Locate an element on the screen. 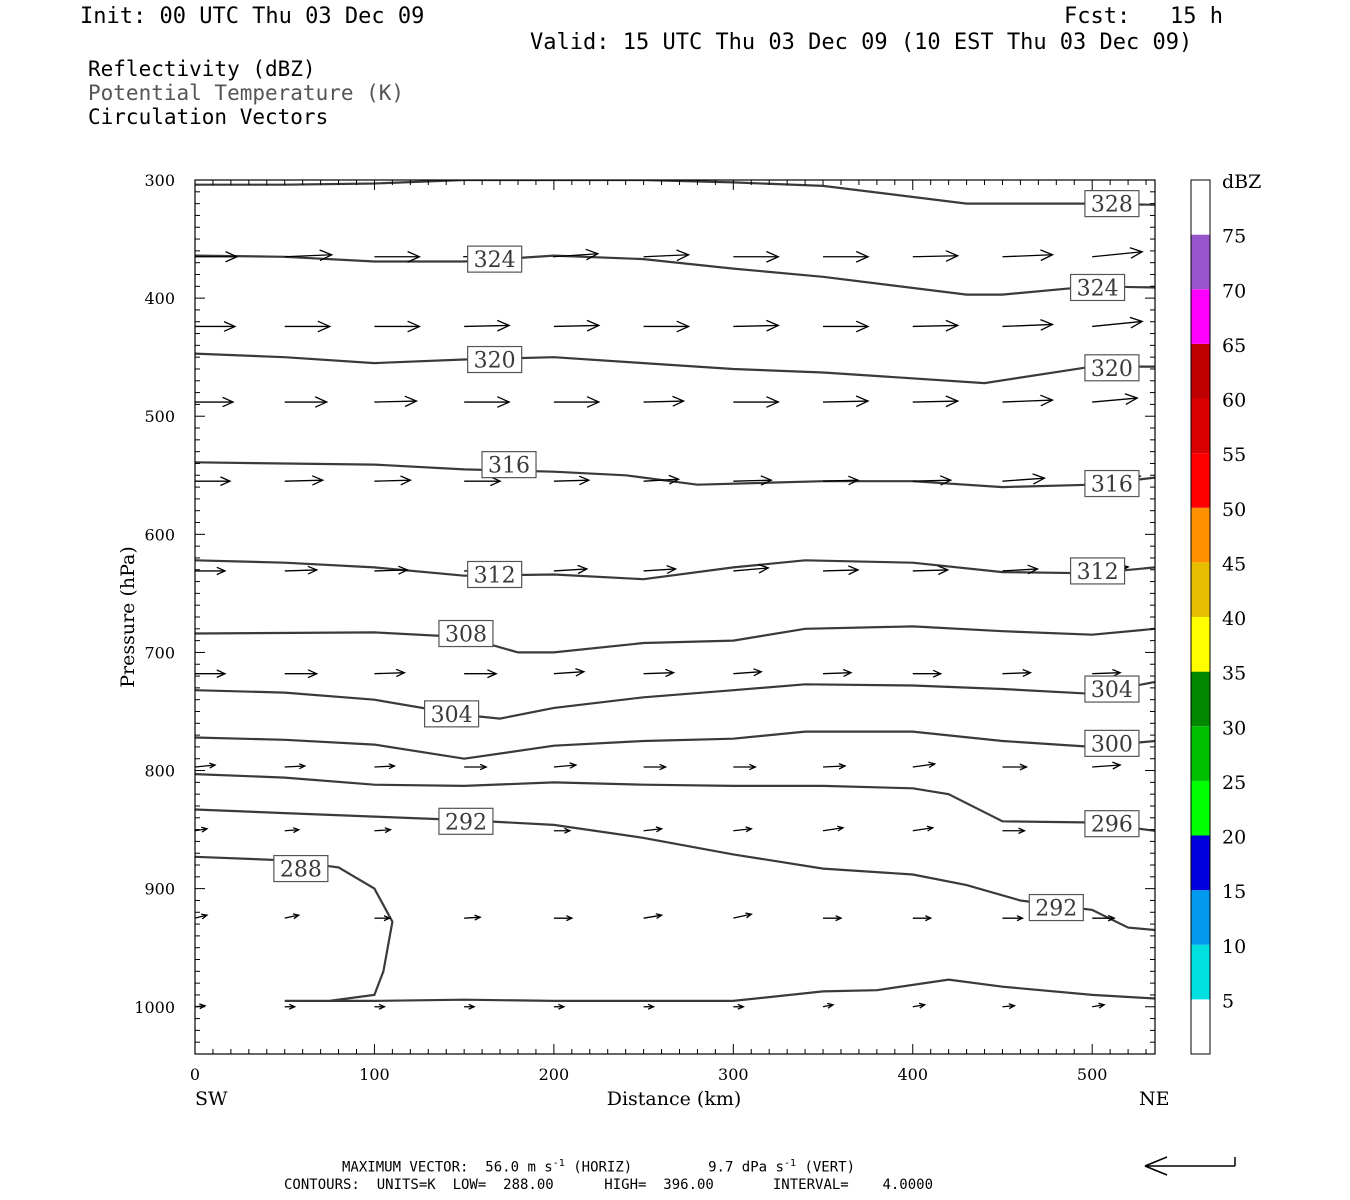 Image resolution: width=1350 pixels, height=1200 pixels. colorbar-tick-label: 35 is located at coordinates (1234, 674).